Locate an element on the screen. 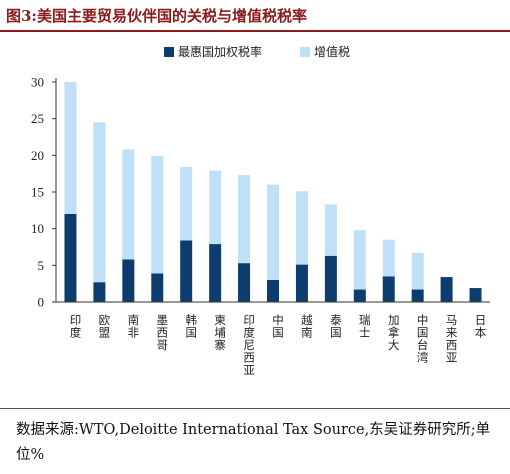 The height and width of the screenshot is (474, 510). y-tick-label: 30 is located at coordinates (37, 82).